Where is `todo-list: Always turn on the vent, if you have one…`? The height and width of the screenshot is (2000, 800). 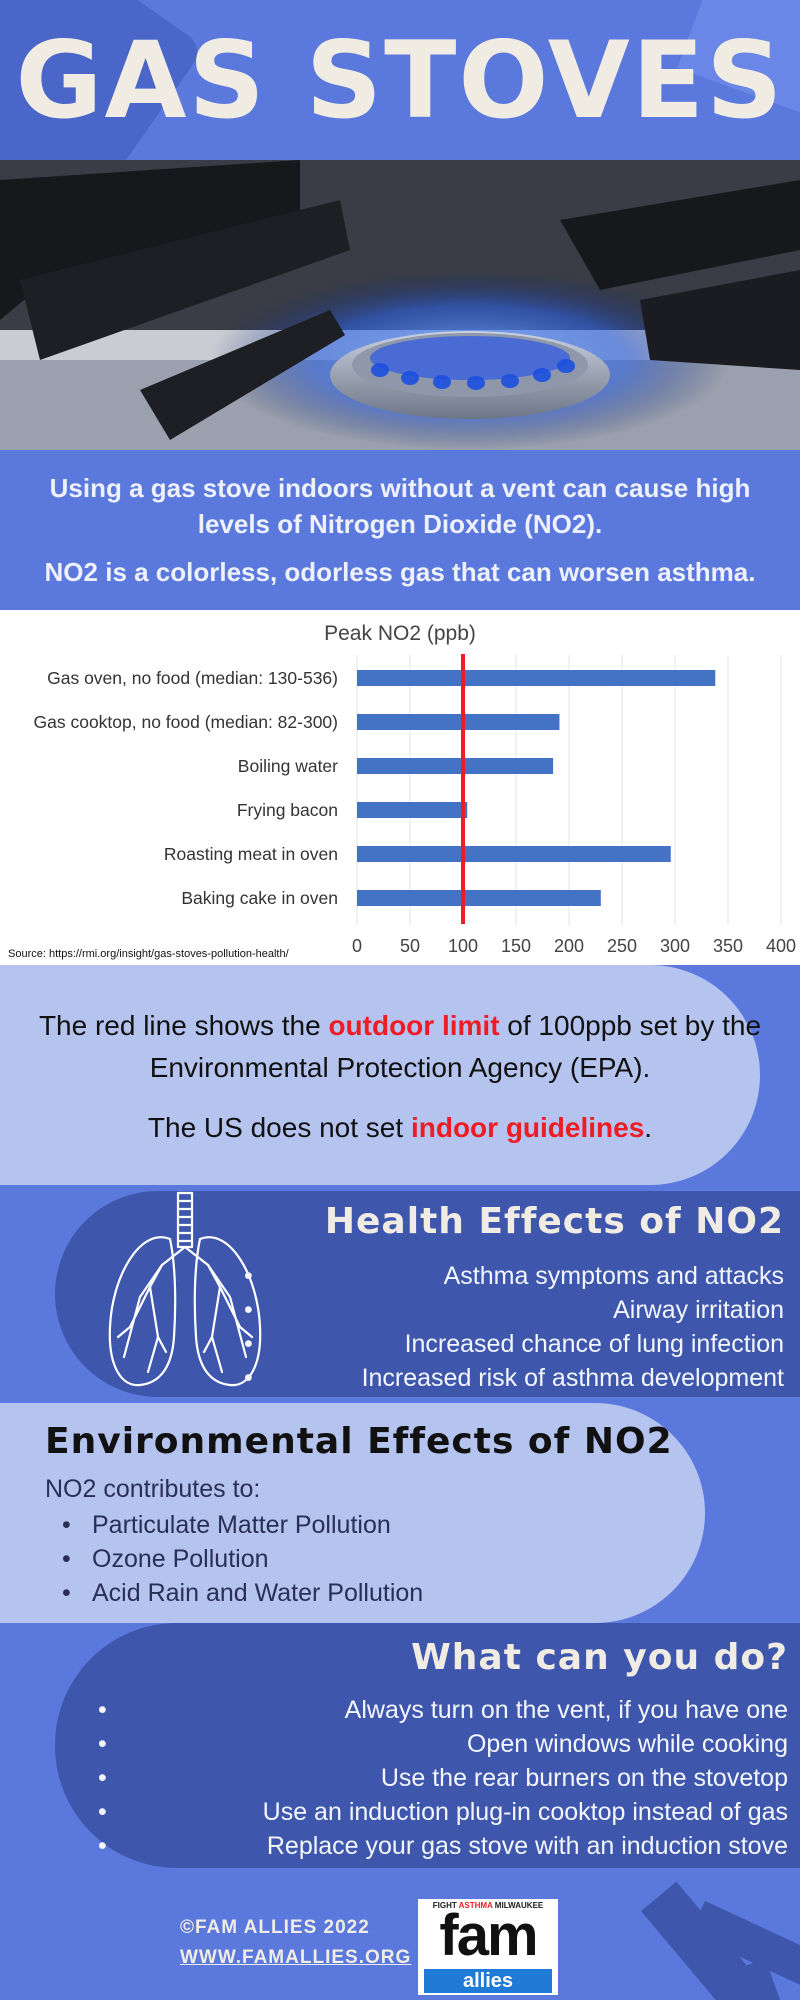 todo-list: Always turn on the vent, if you have one… is located at coordinates (438, 1778).